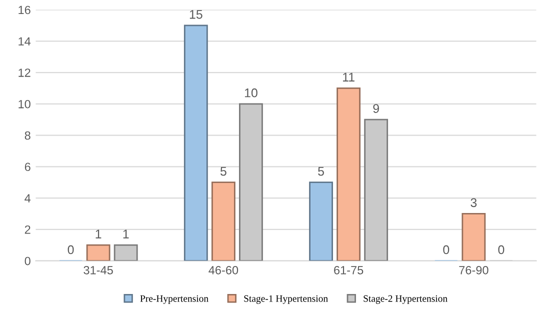 This screenshot has height=326, width=550. What do you see at coordinates (473, 270) in the screenshot?
I see `x-tick-label: 76-90` at bounding box center [473, 270].